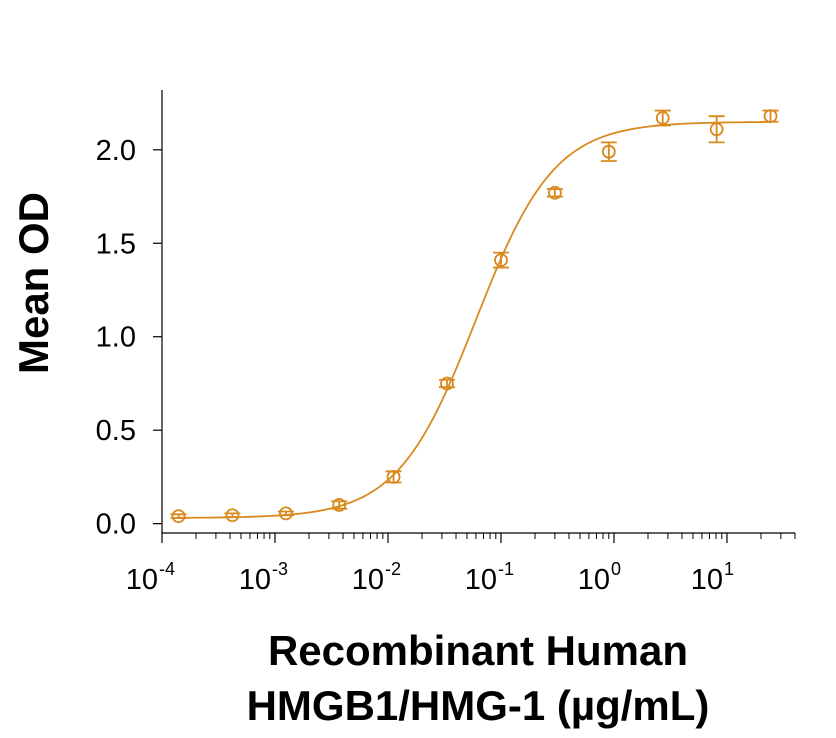 The width and height of the screenshot is (836, 738). I want to click on x-tick-label: 10 1, so click(712, 577).